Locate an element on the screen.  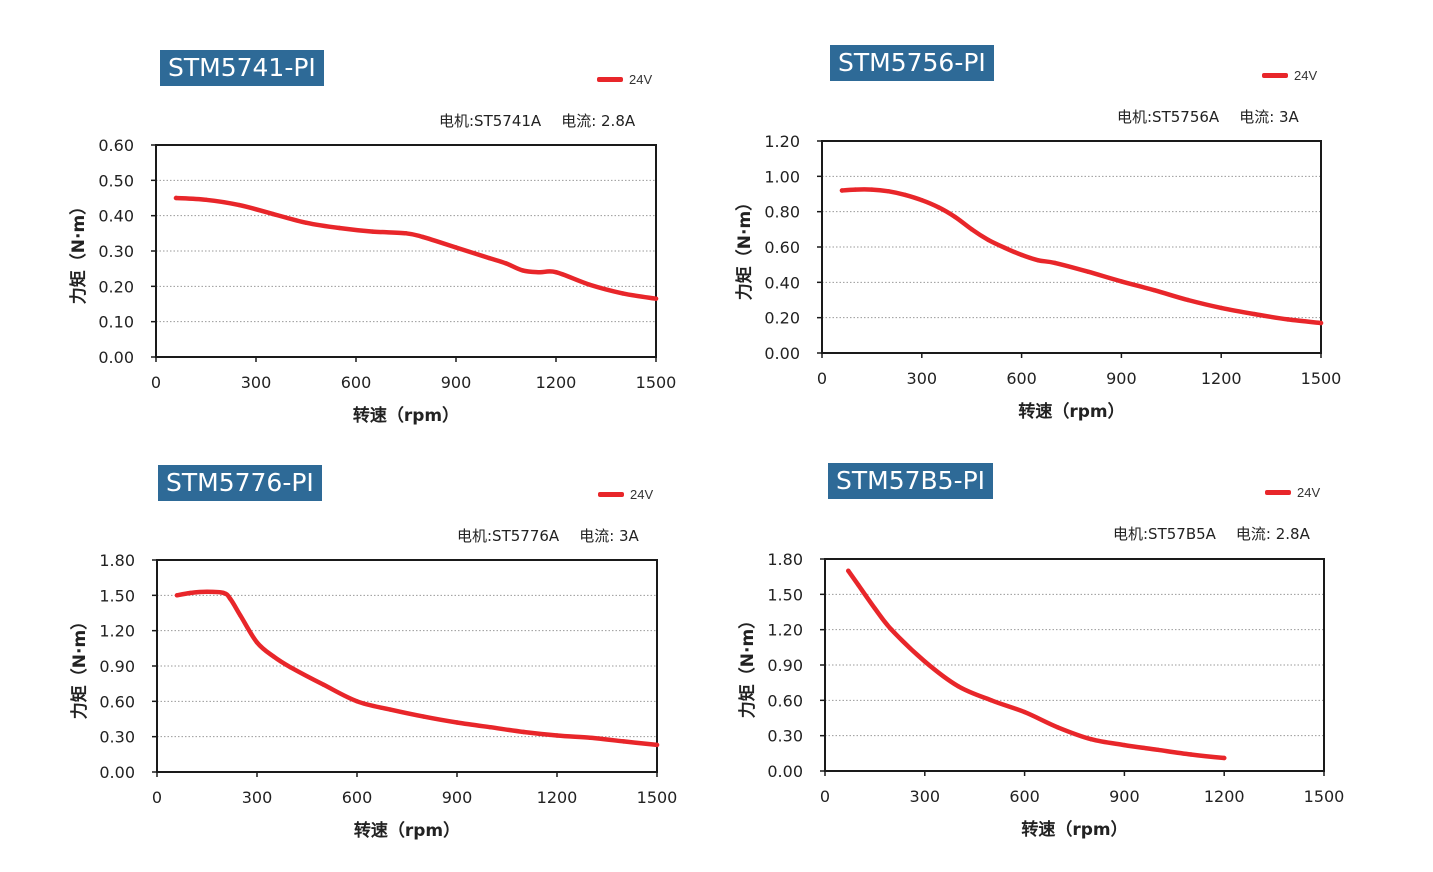
x-tick-label: 900 is located at coordinates (457, 797).